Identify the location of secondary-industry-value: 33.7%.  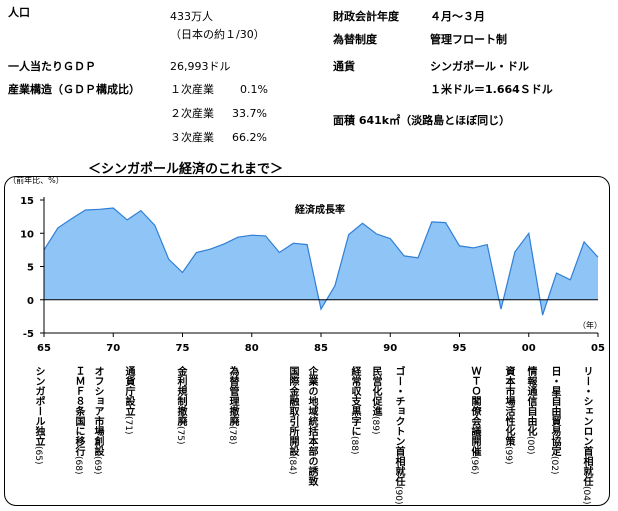
(249, 113).